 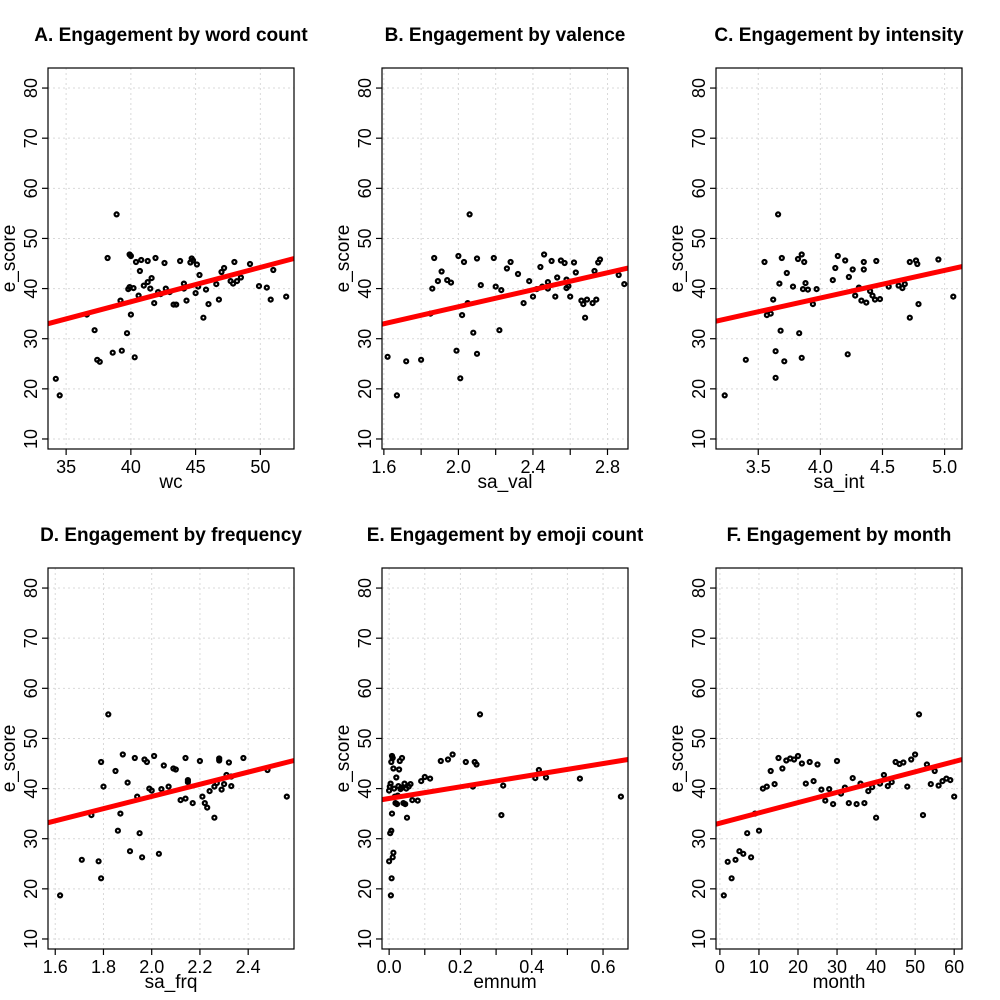 I want to click on y-tick-label: 30, so click(x=699, y=839).